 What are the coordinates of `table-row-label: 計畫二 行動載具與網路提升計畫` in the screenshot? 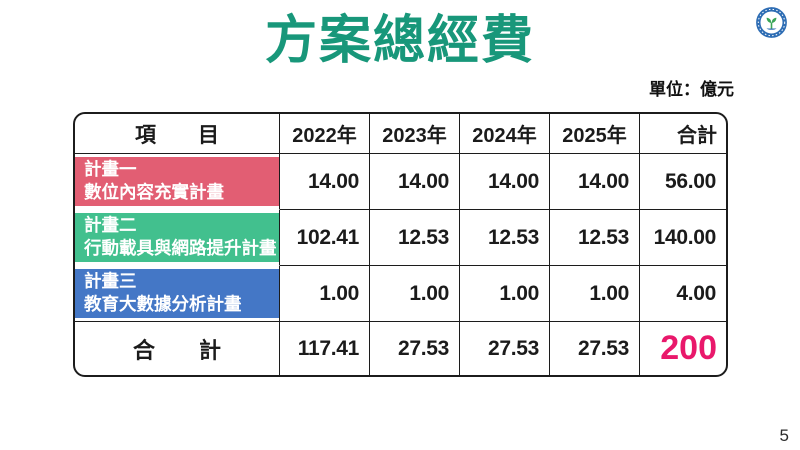 It's located at (177, 238).